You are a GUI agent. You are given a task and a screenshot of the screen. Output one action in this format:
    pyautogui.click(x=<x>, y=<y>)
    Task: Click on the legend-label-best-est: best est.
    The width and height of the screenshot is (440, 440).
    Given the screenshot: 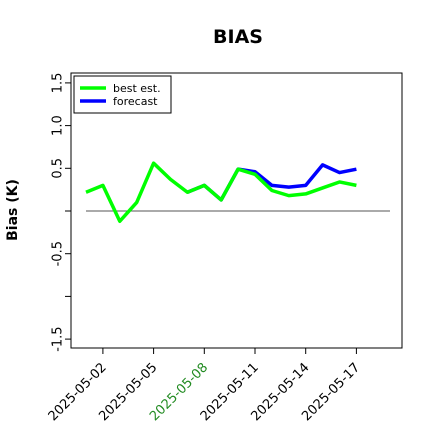 What is the action you would take?
    pyautogui.click(x=137, y=88)
    